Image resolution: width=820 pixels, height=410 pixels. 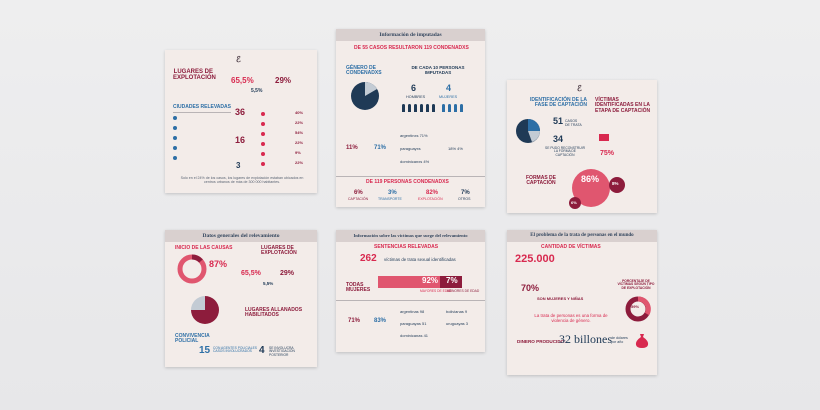 What do you see at coordinates (414, 88) in the screenshot?
I see `card2-men: 6` at bounding box center [414, 88].